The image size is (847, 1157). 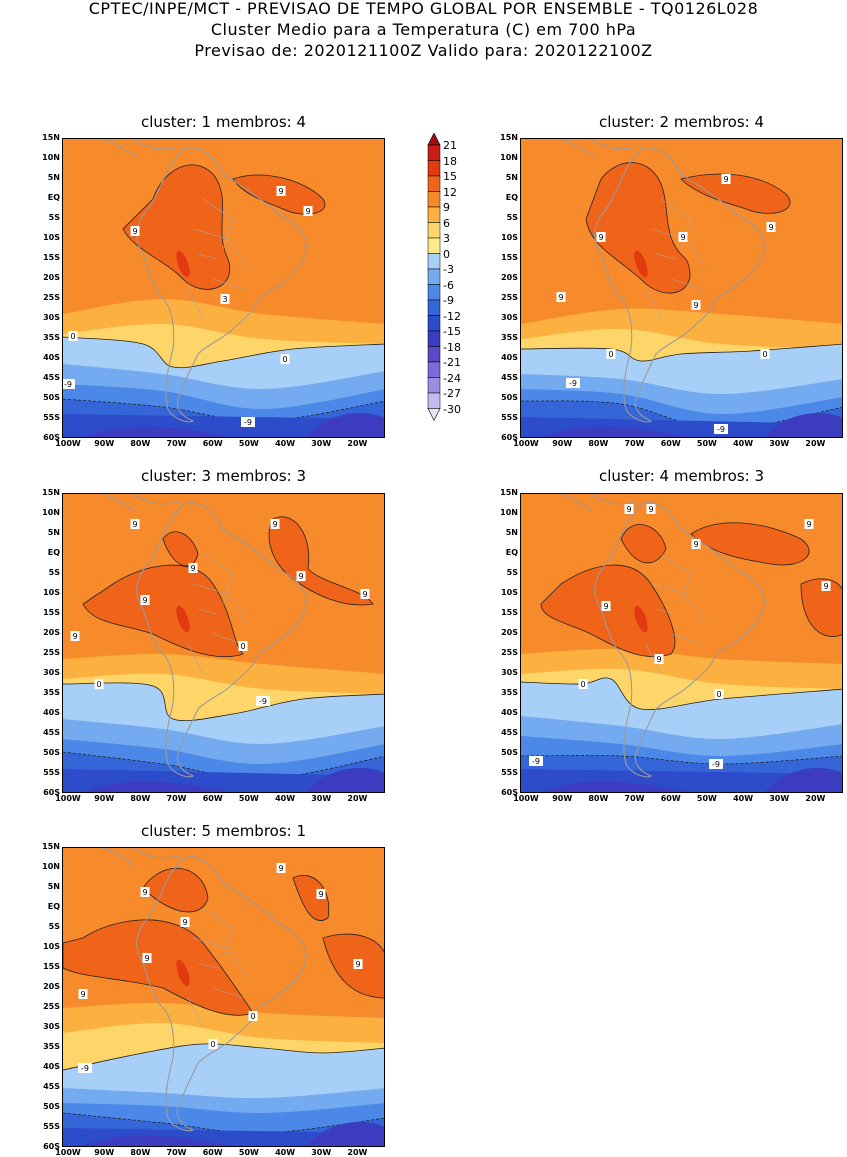 I want to click on colorbar-label: -27, so click(x=452, y=393).